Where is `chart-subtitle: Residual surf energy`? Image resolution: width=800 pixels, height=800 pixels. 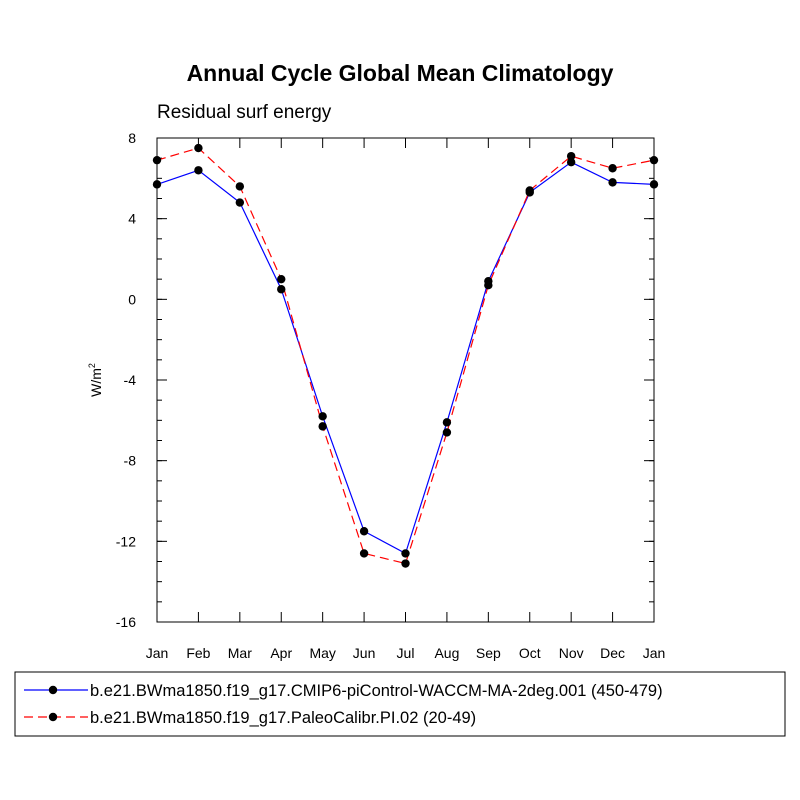 chart-subtitle: Residual surf energy is located at coordinates (244, 112).